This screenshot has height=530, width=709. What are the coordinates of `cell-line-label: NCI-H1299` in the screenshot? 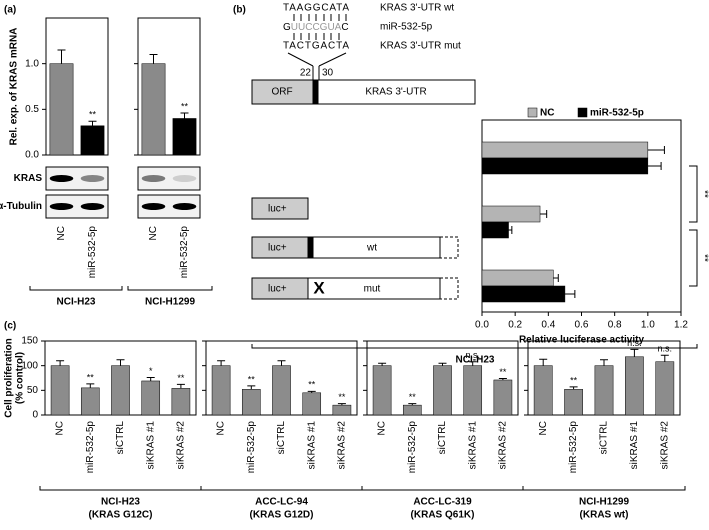 It's located at (604, 502).